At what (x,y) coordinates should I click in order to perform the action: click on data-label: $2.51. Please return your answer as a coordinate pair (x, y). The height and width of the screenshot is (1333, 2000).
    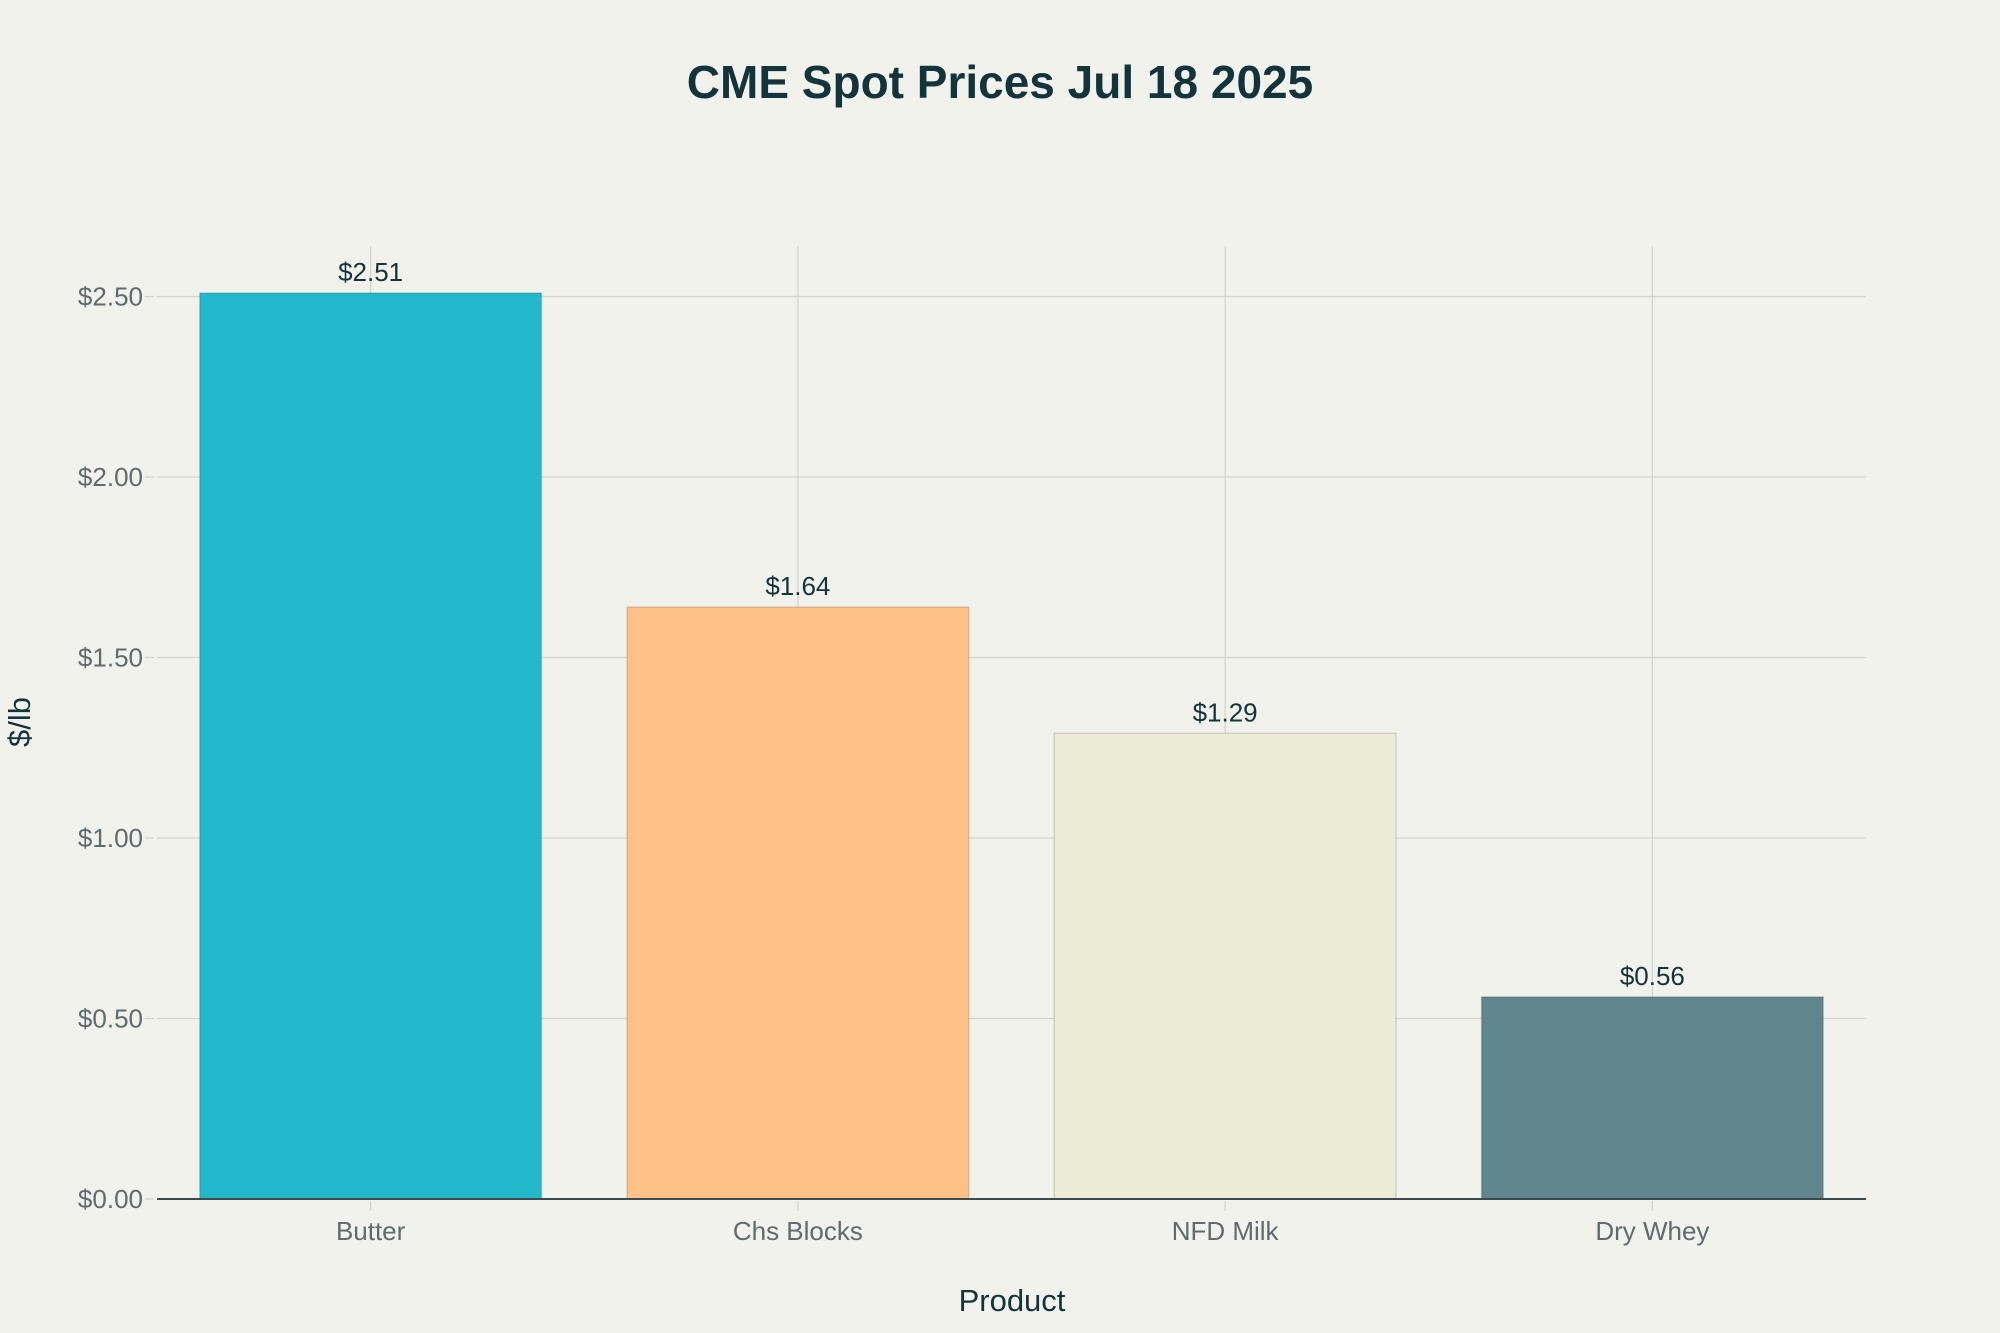
    Looking at the image, I should click on (370, 272).